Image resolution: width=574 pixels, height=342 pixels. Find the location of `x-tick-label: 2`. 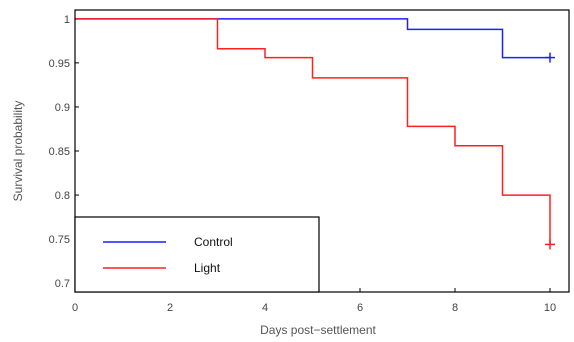

x-tick-label: 2 is located at coordinates (170, 308).